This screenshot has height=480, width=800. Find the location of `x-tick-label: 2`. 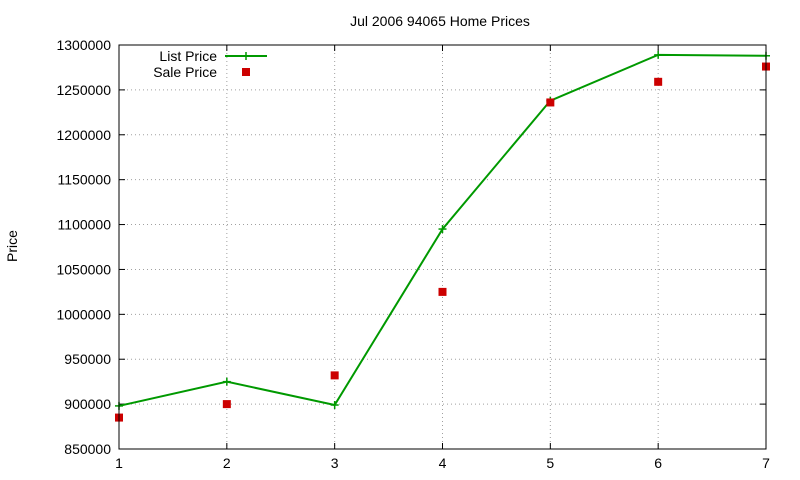

x-tick-label: 2 is located at coordinates (227, 463).